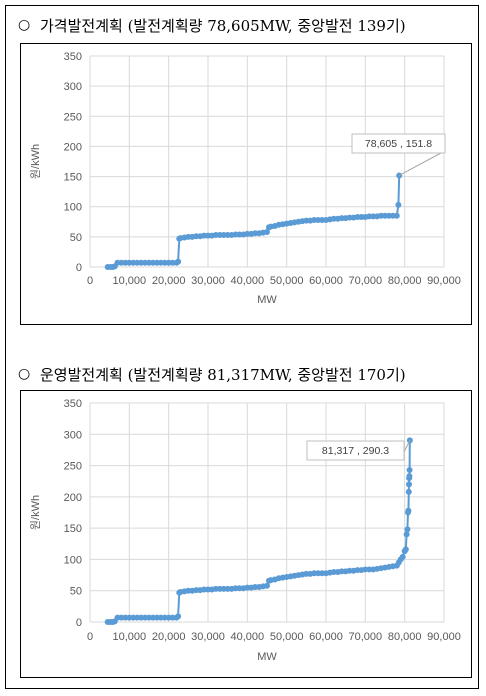  What do you see at coordinates (223, 375) in the screenshot?
I see `section-heading-operation-plan: 운영발전계획 (발전계획량 81,317MW, 중앙발전 170기)` at bounding box center [223, 375].